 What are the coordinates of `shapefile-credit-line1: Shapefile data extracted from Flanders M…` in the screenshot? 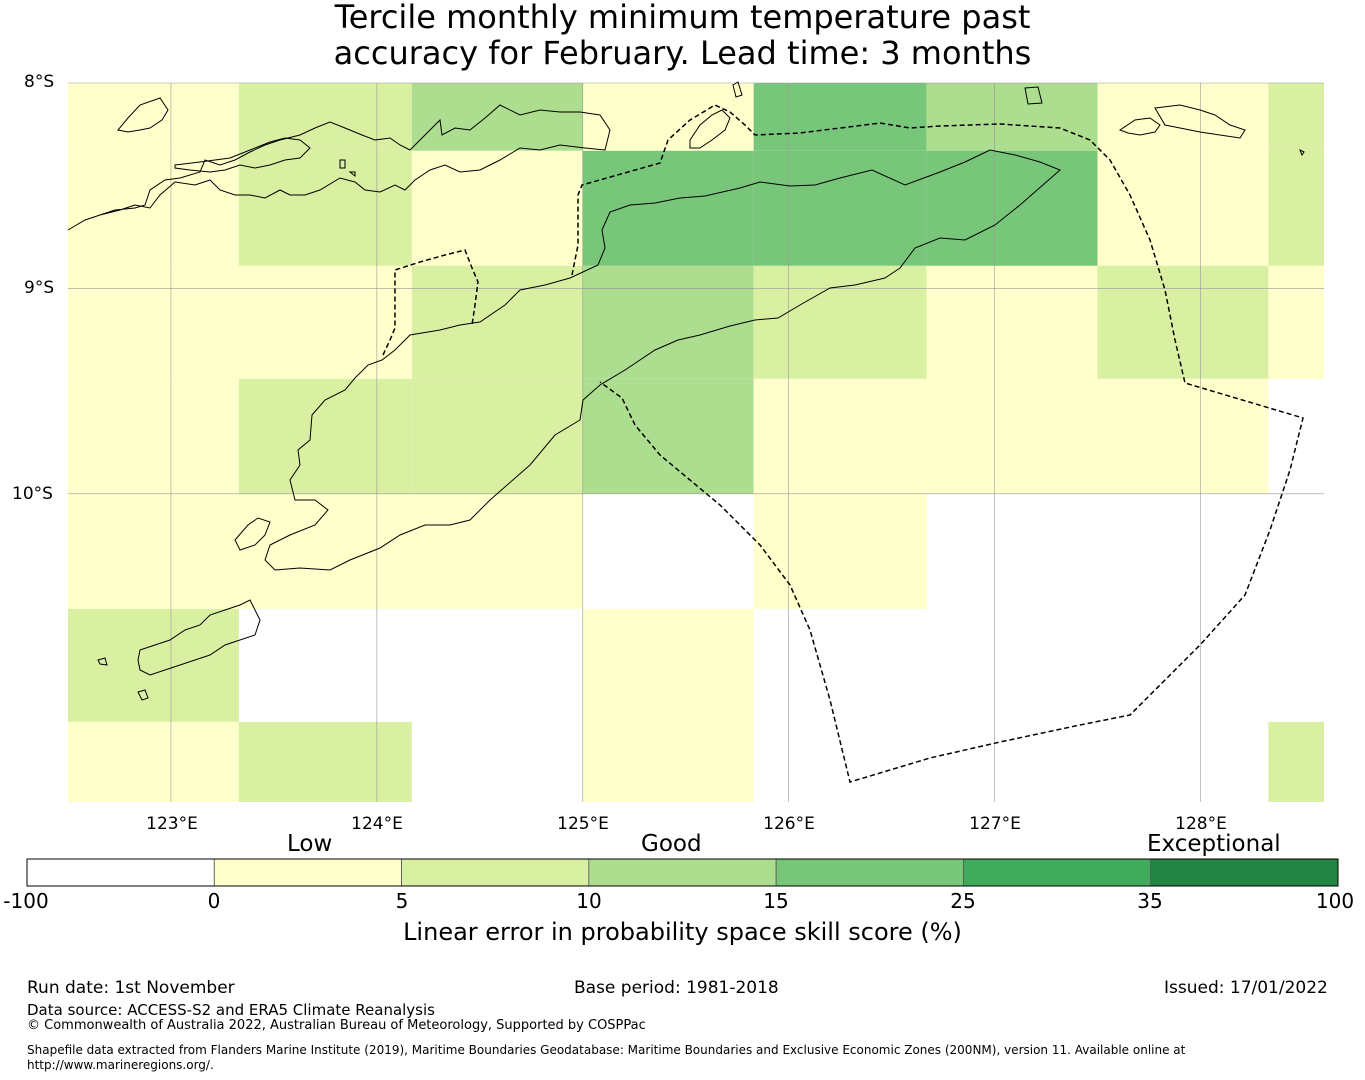 It's located at (606, 1050).